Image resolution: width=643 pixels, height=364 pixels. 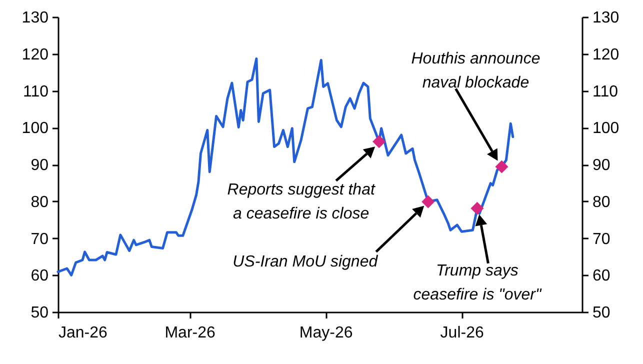 What do you see at coordinates (35, 91) in the screenshot?
I see `y-tick-label: 110` at bounding box center [35, 91].